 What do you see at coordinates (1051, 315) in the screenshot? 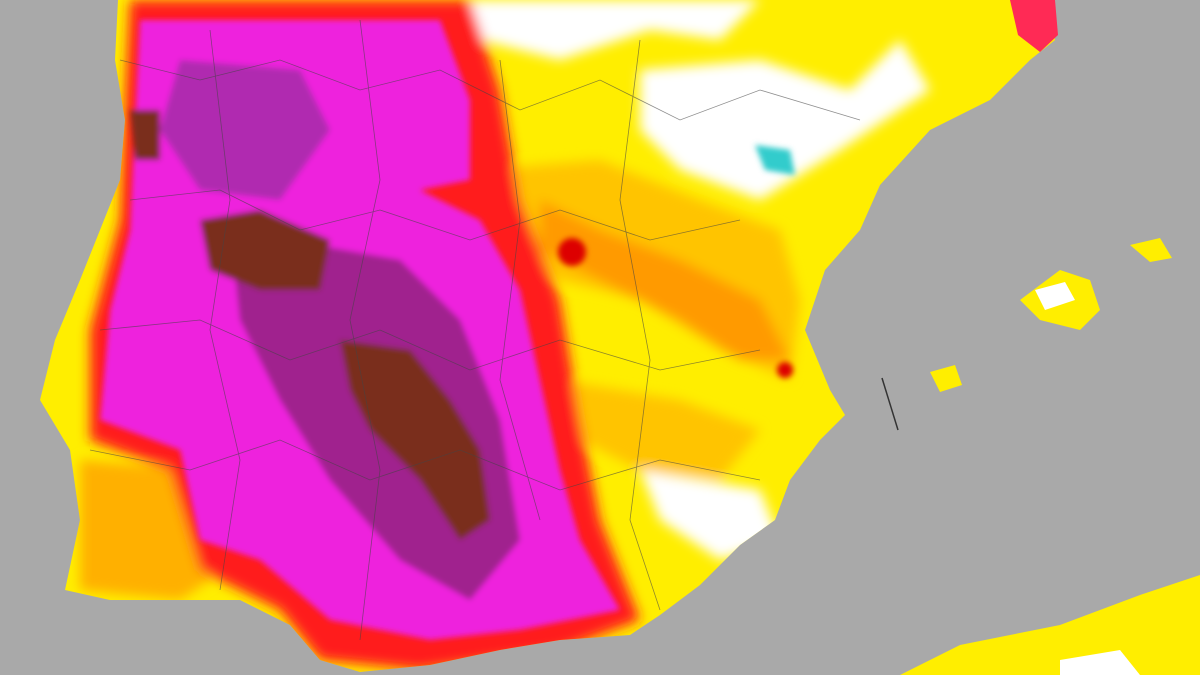
I see `balearic-islands` at bounding box center [1051, 315].